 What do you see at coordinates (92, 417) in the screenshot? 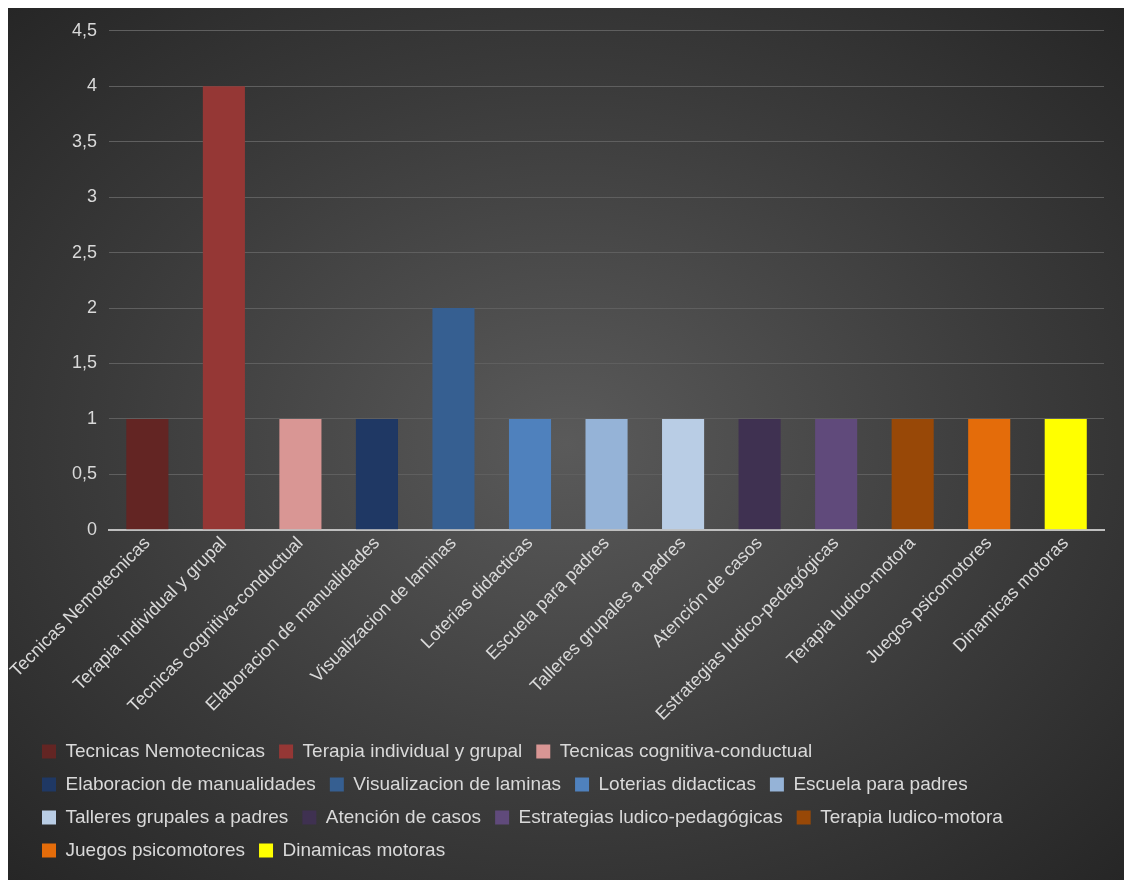
I see `y-tick-label: 1` at bounding box center [92, 417].